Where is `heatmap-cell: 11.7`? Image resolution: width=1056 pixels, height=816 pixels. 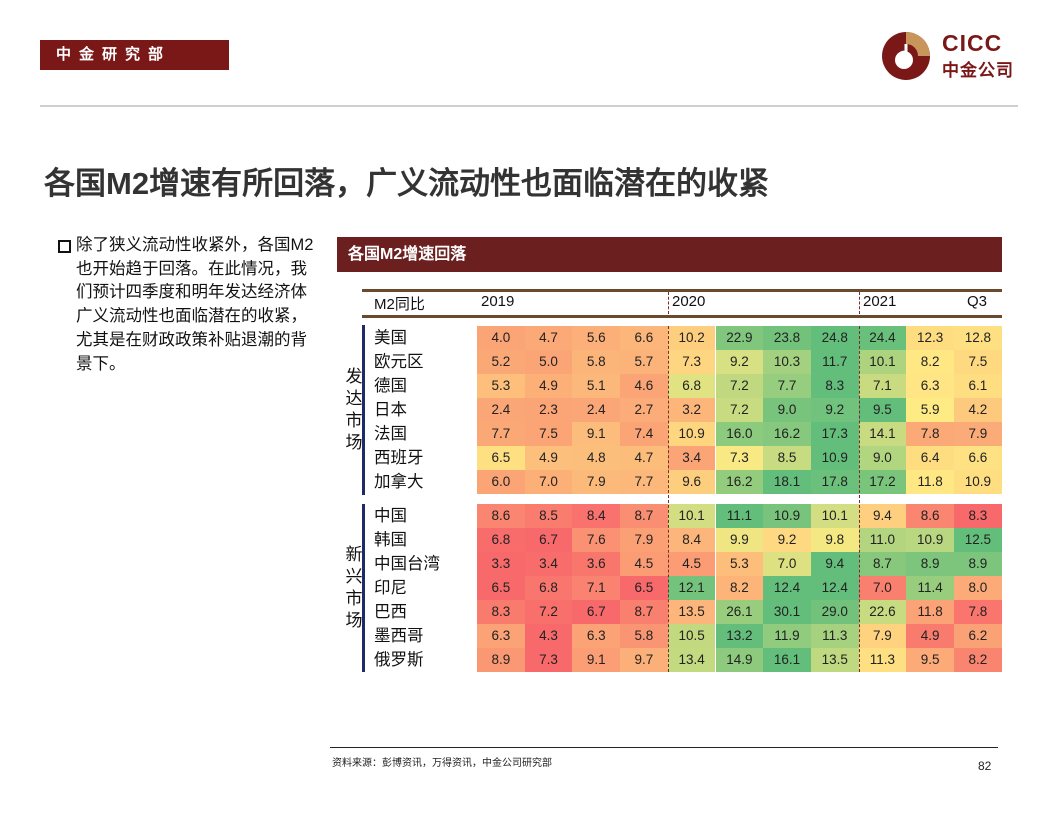
heatmap-cell: 11.7 is located at coordinates (834, 362).